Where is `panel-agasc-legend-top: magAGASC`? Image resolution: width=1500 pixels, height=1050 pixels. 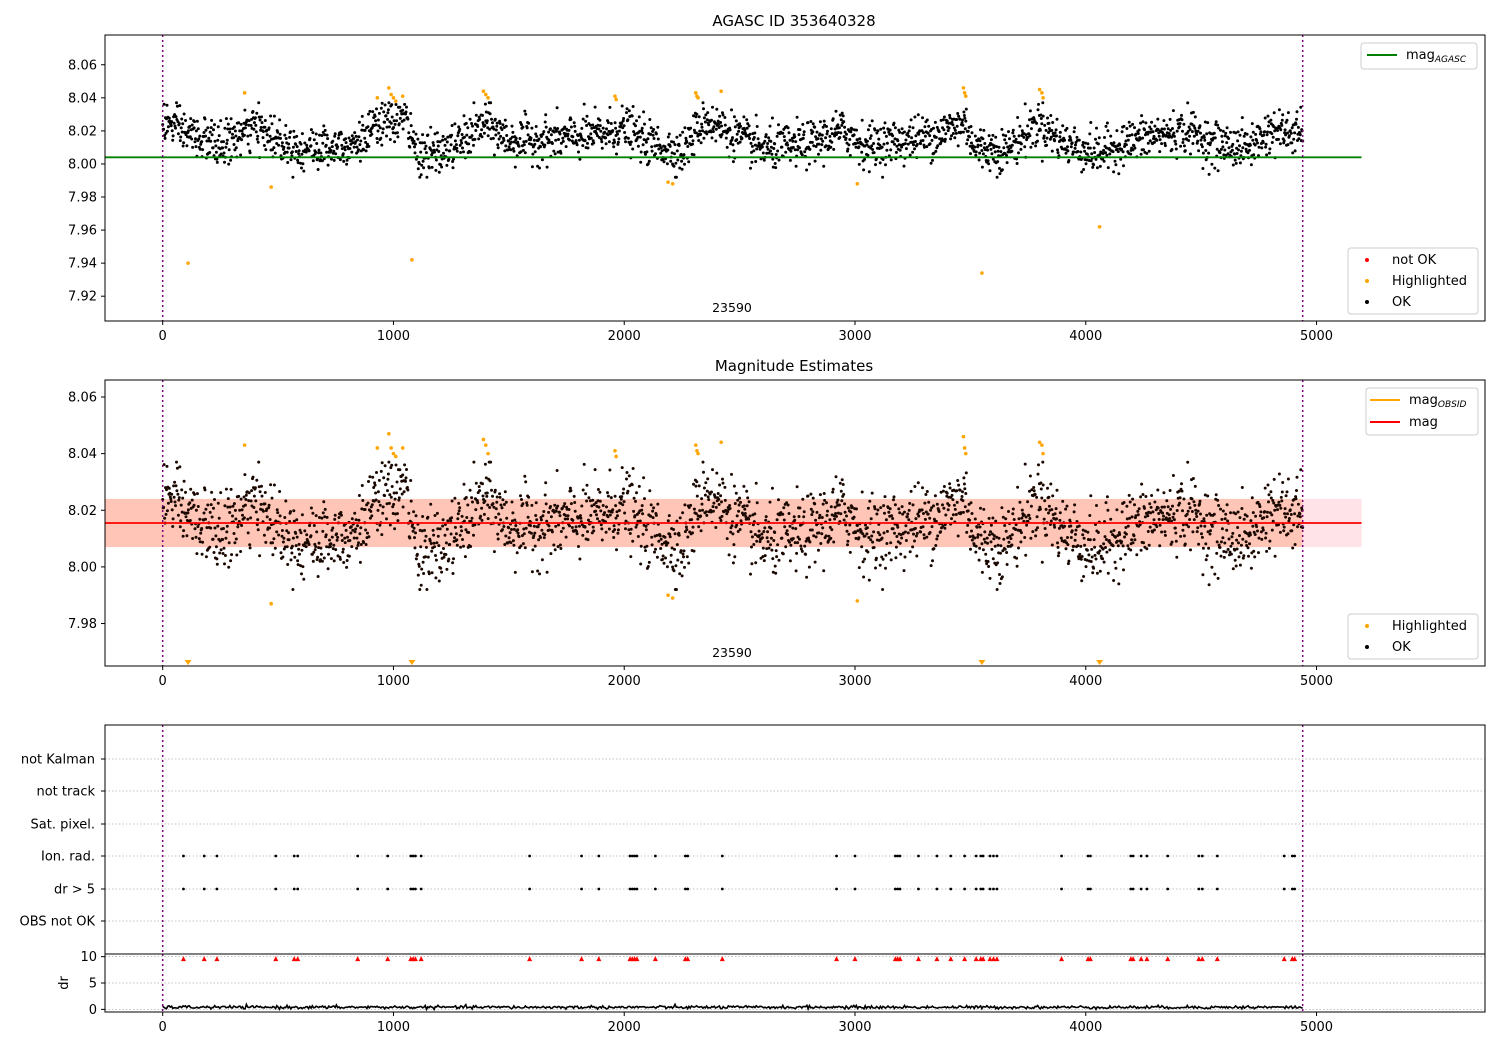
panel-agasc-legend-top: magAGASC is located at coordinates (1419, 56).